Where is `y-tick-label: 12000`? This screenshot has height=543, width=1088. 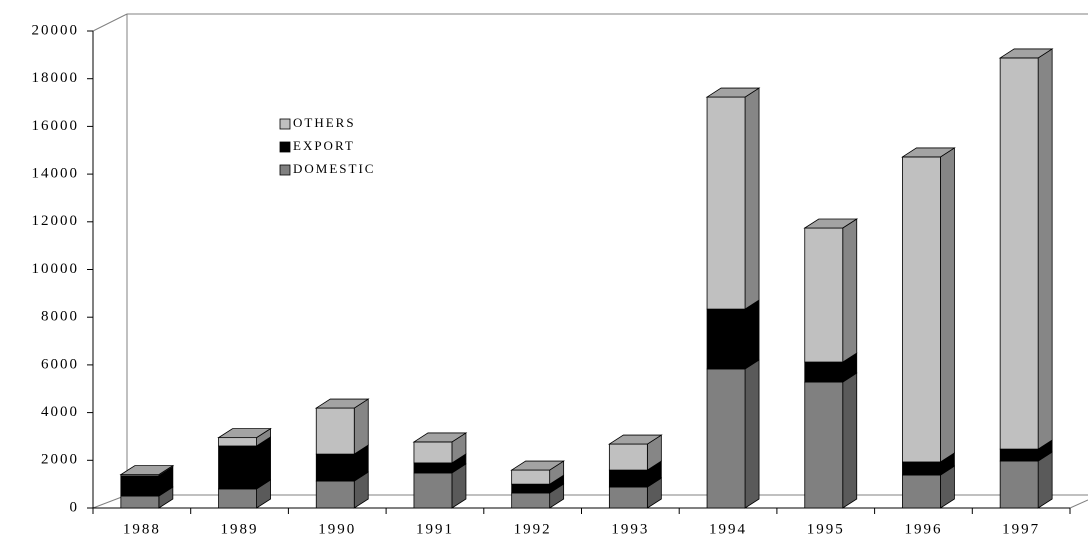 y-tick-label: 12000 is located at coordinates (56, 221).